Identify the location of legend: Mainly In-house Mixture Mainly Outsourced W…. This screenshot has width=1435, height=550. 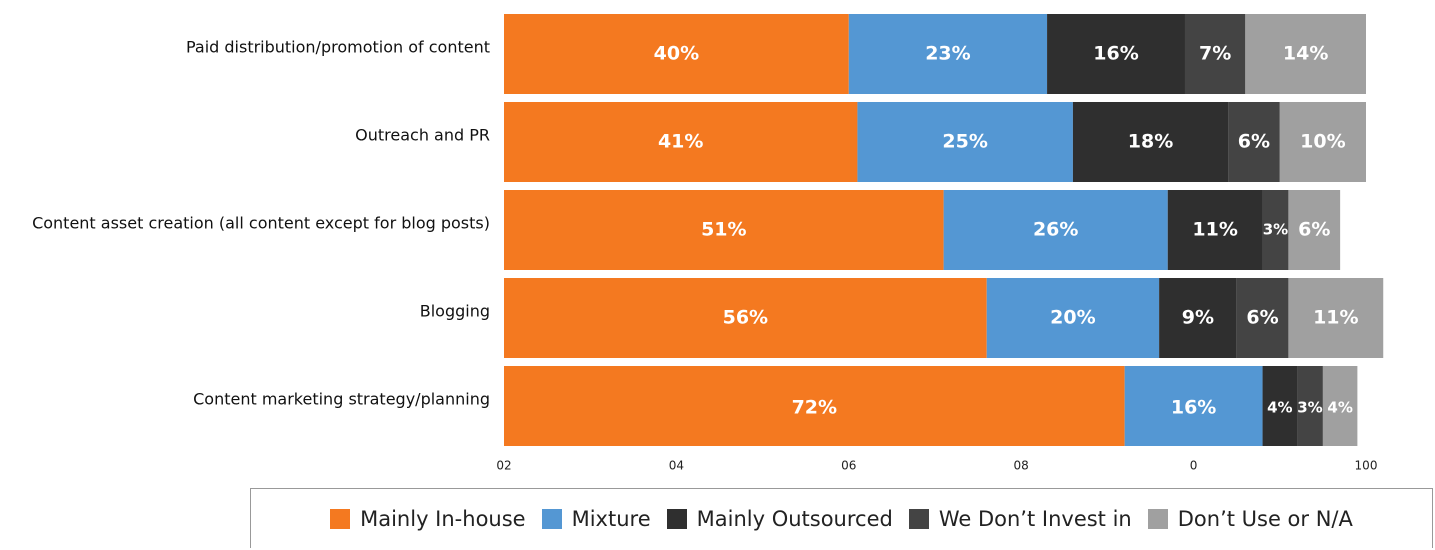
(841, 518).